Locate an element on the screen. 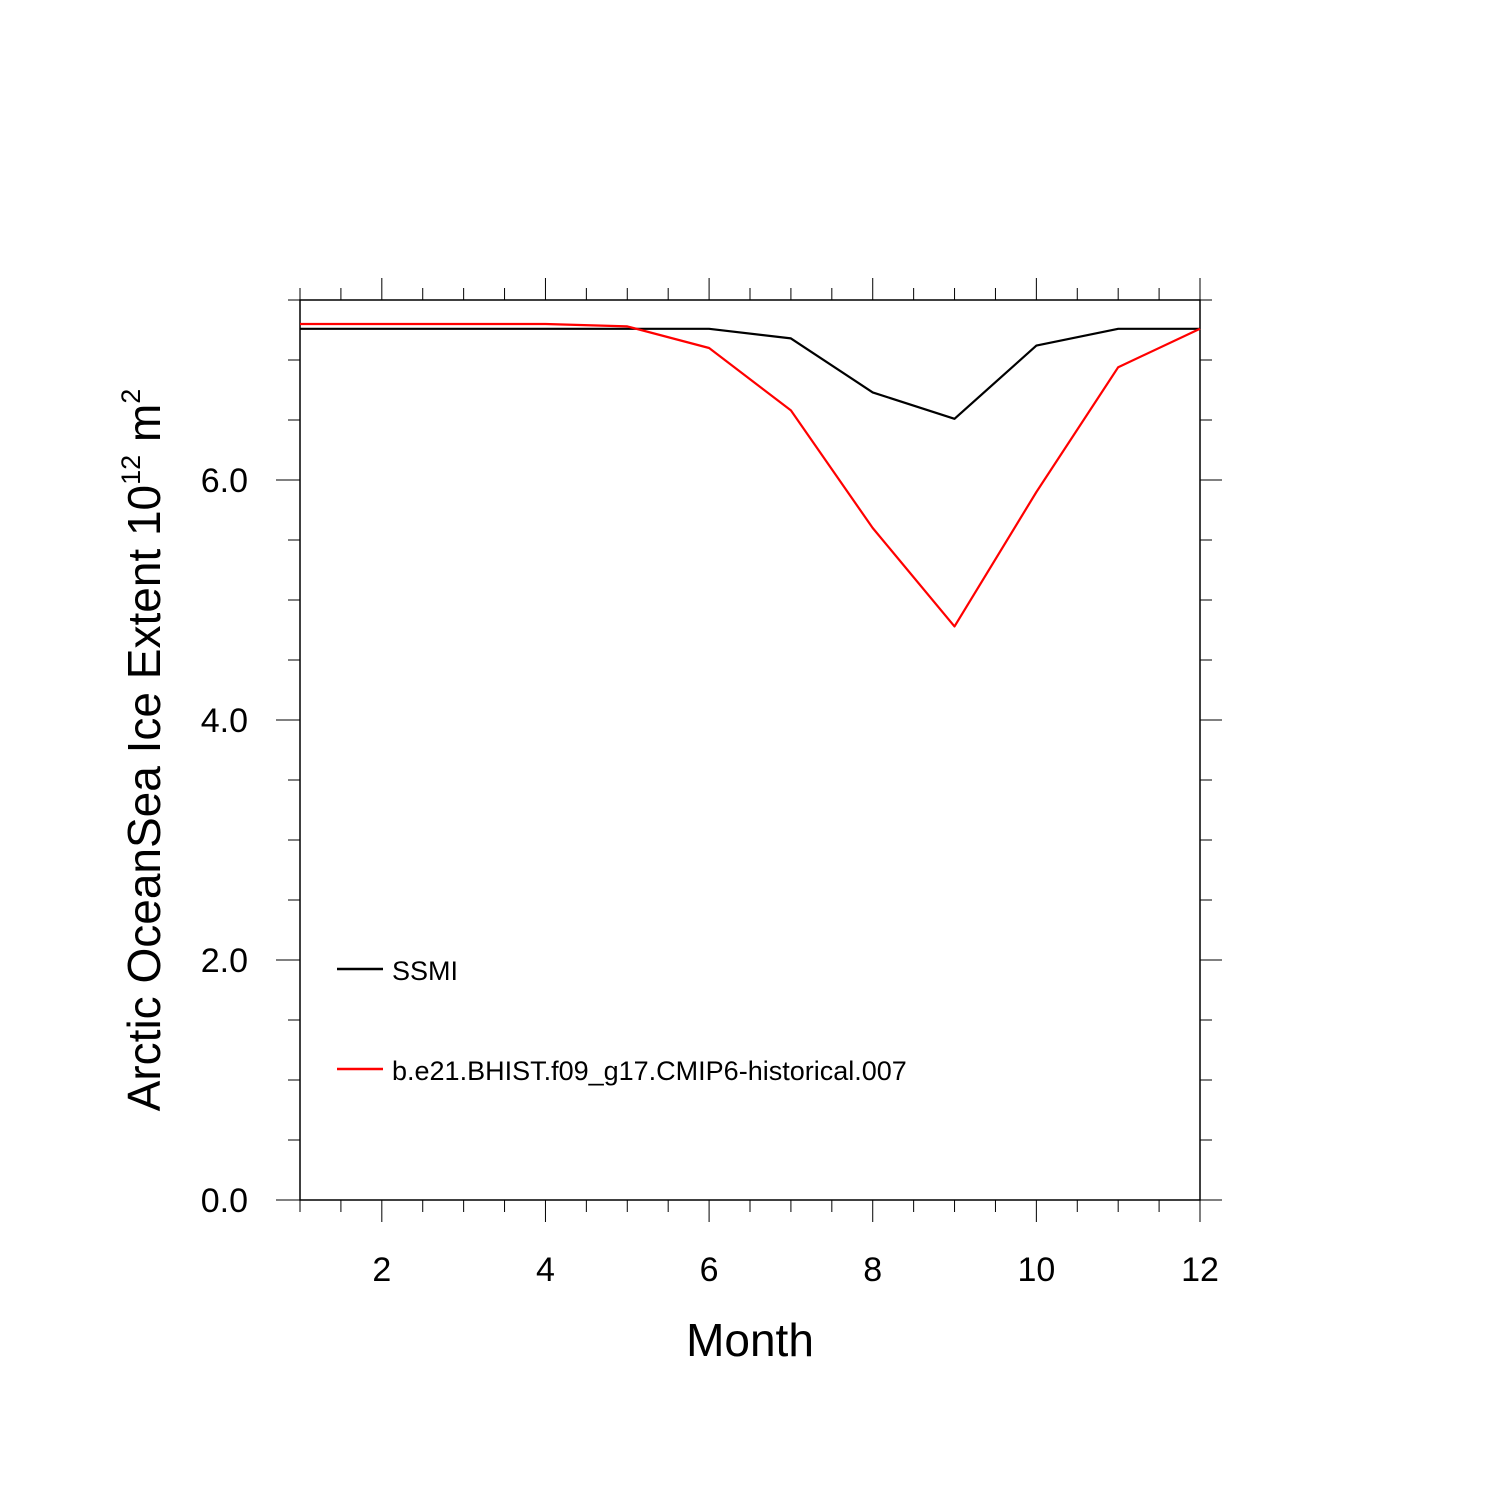  y-axis-title: Arctic OceanSea Ice Extent 1012 m2 is located at coordinates (143, 750).